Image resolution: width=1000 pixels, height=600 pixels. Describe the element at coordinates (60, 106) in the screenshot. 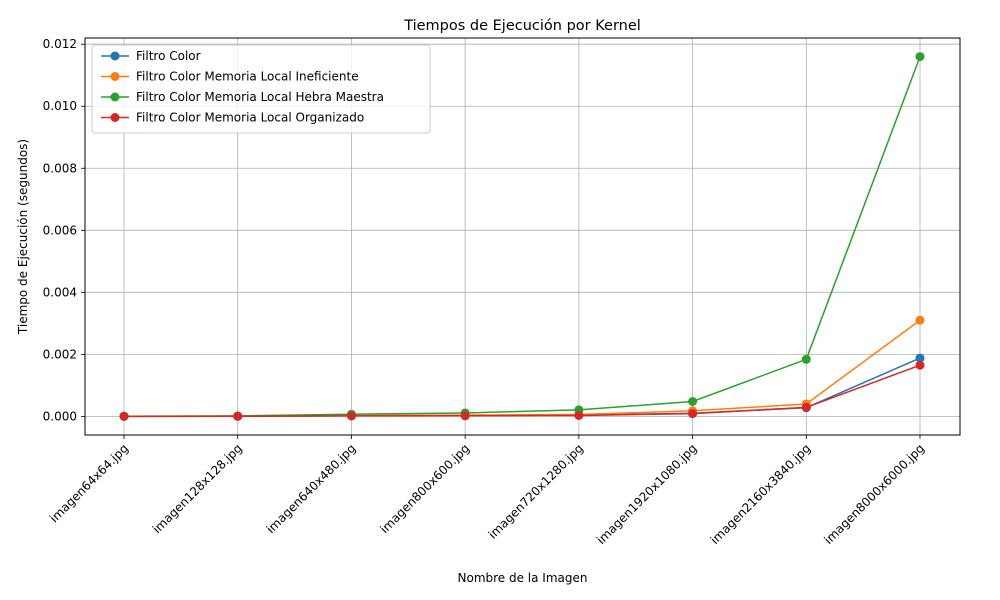

I see `y-tick-label: 0.010` at that location.